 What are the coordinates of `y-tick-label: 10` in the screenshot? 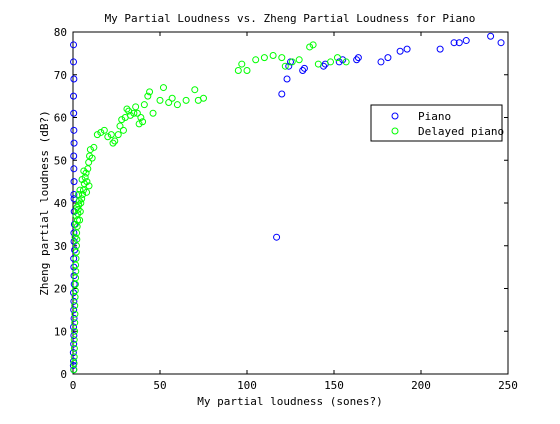 It's located at (60, 331).